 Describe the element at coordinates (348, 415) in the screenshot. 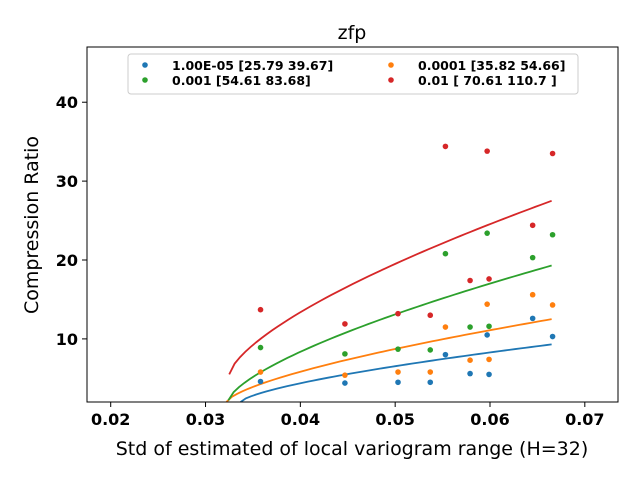

I see `x-axis: 0.02 0.03 0.04 0.05 0.06 0.07` at that location.